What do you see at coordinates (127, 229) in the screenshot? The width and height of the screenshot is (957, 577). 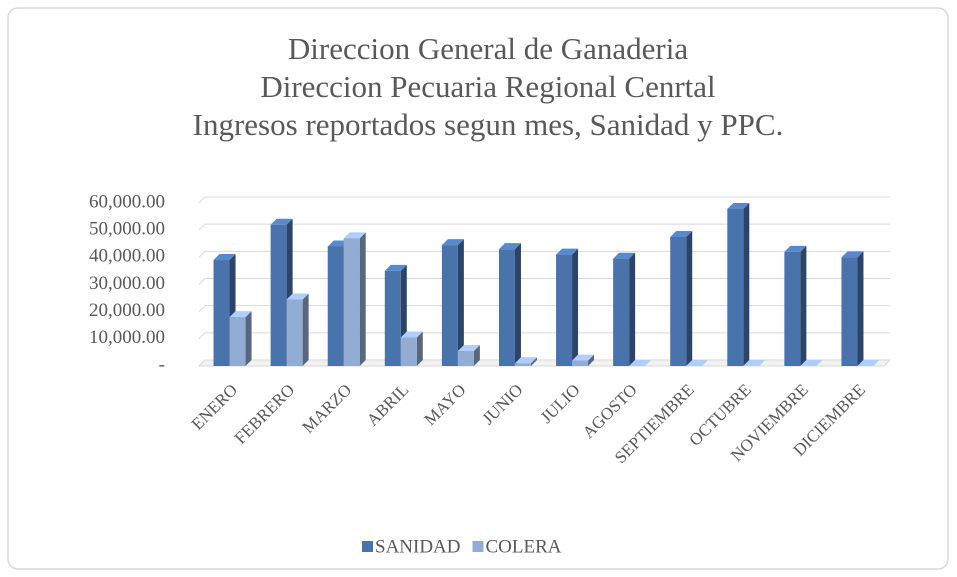 I see `y-tick-label: 50,000.00` at bounding box center [127, 229].